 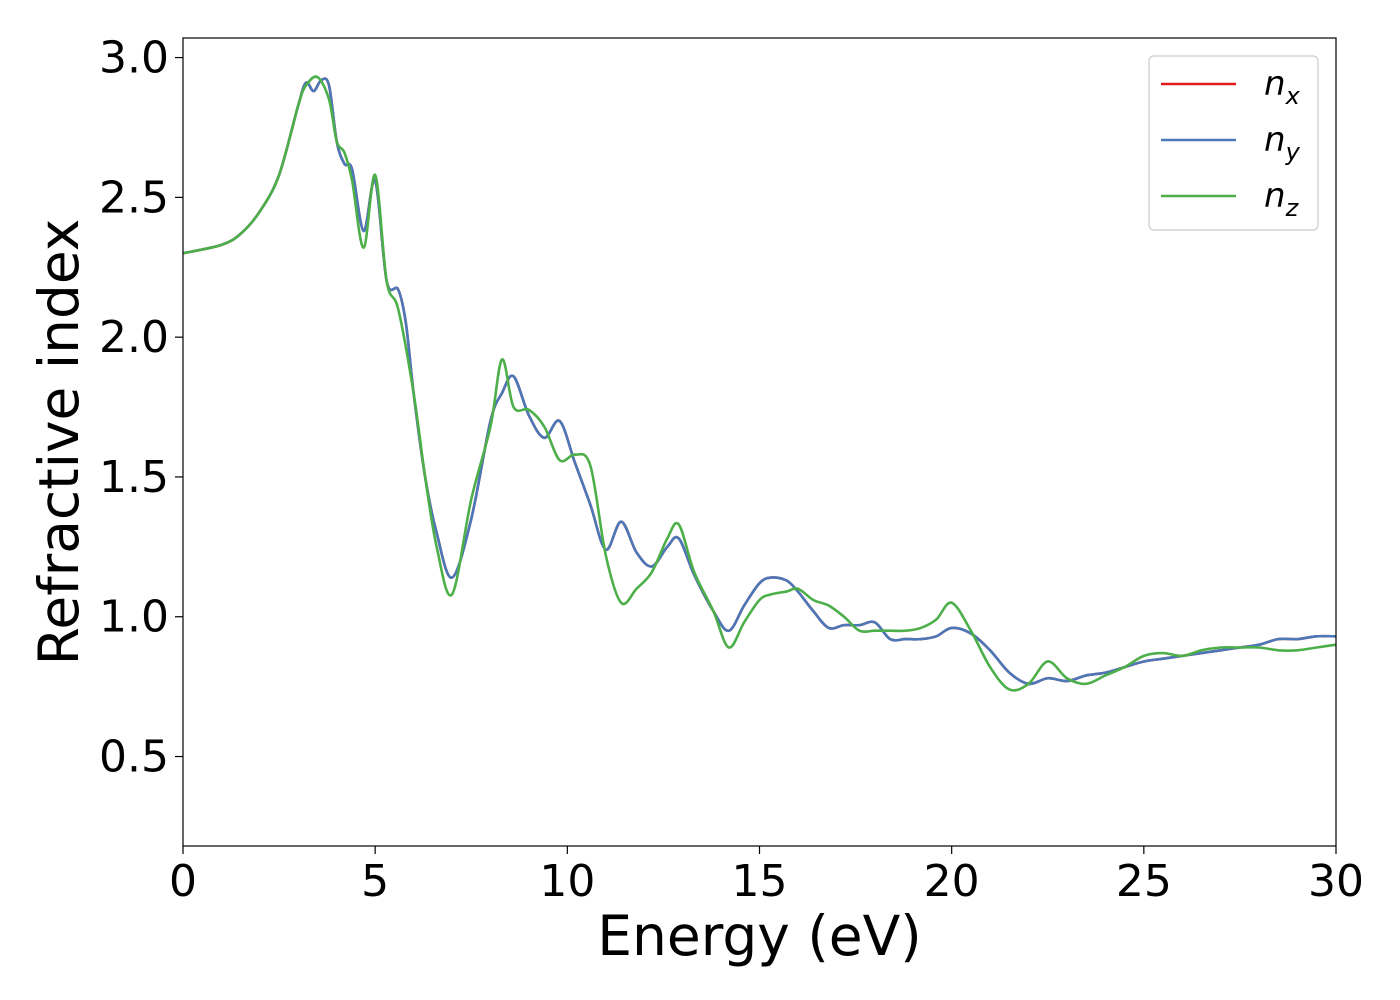 I want to click on x-tick-label: 15, so click(x=760, y=881).